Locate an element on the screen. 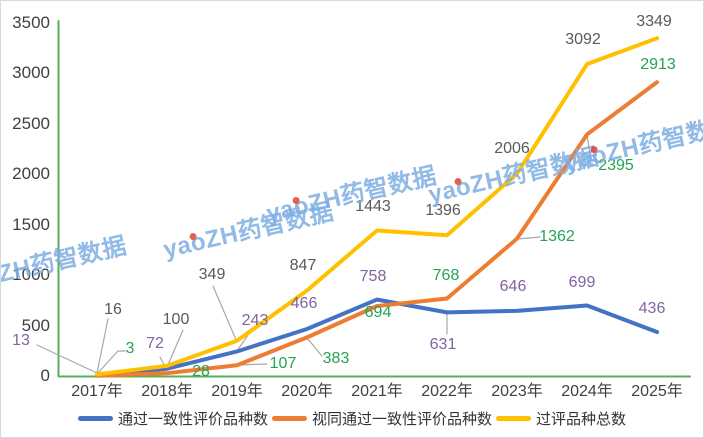 The height and width of the screenshot is (438, 704). legend-item-deemed-passed: 视同通过一致性评价品种数 is located at coordinates (381, 418).